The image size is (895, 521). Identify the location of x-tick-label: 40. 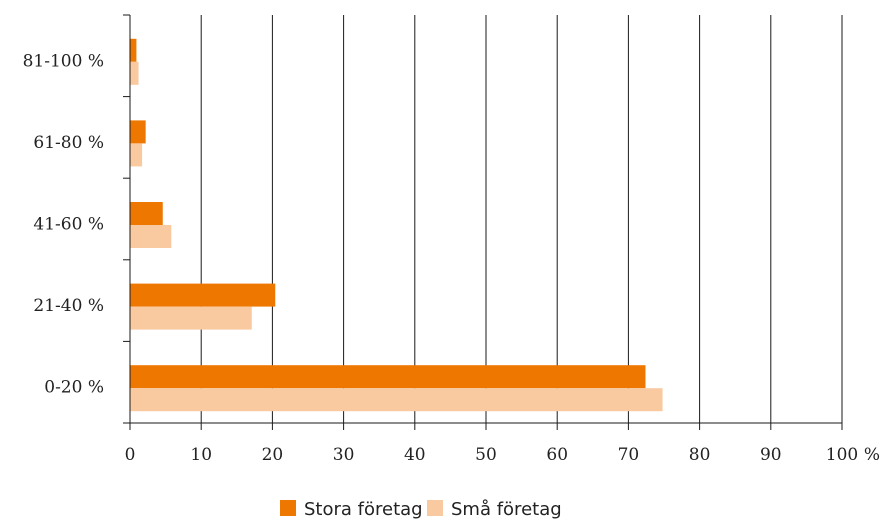
(415, 455).